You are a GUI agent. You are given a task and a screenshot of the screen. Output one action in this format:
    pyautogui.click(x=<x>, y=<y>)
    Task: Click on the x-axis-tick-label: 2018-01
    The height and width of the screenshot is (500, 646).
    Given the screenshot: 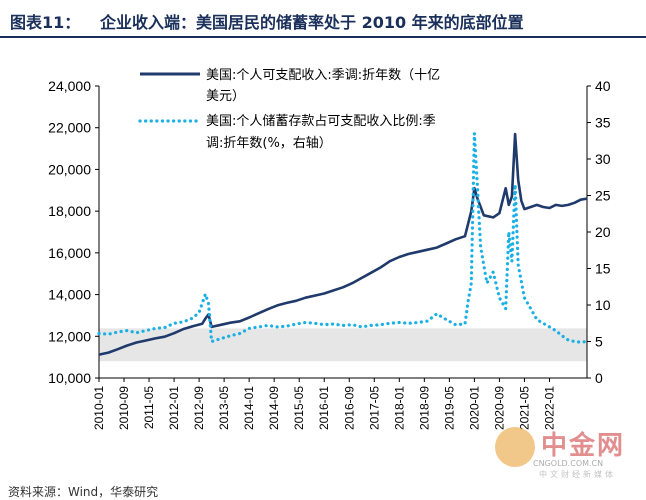 What is the action you would take?
    pyautogui.click(x=399, y=408)
    